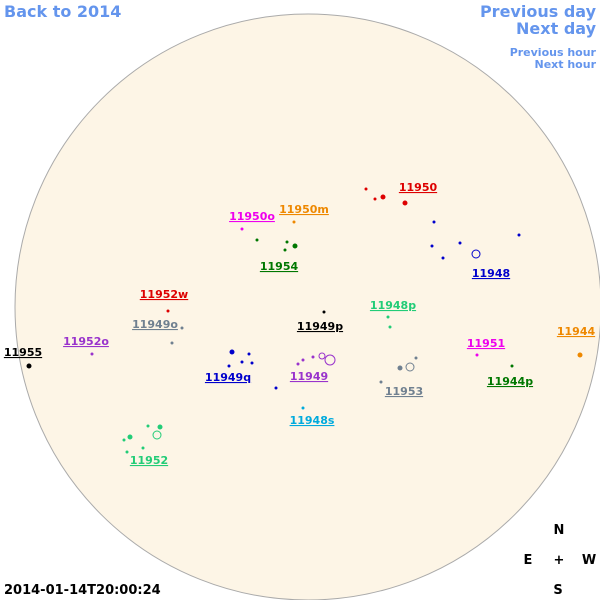  What do you see at coordinates (86, 341) in the screenshot?
I see `region-label: 11952o` at bounding box center [86, 341].